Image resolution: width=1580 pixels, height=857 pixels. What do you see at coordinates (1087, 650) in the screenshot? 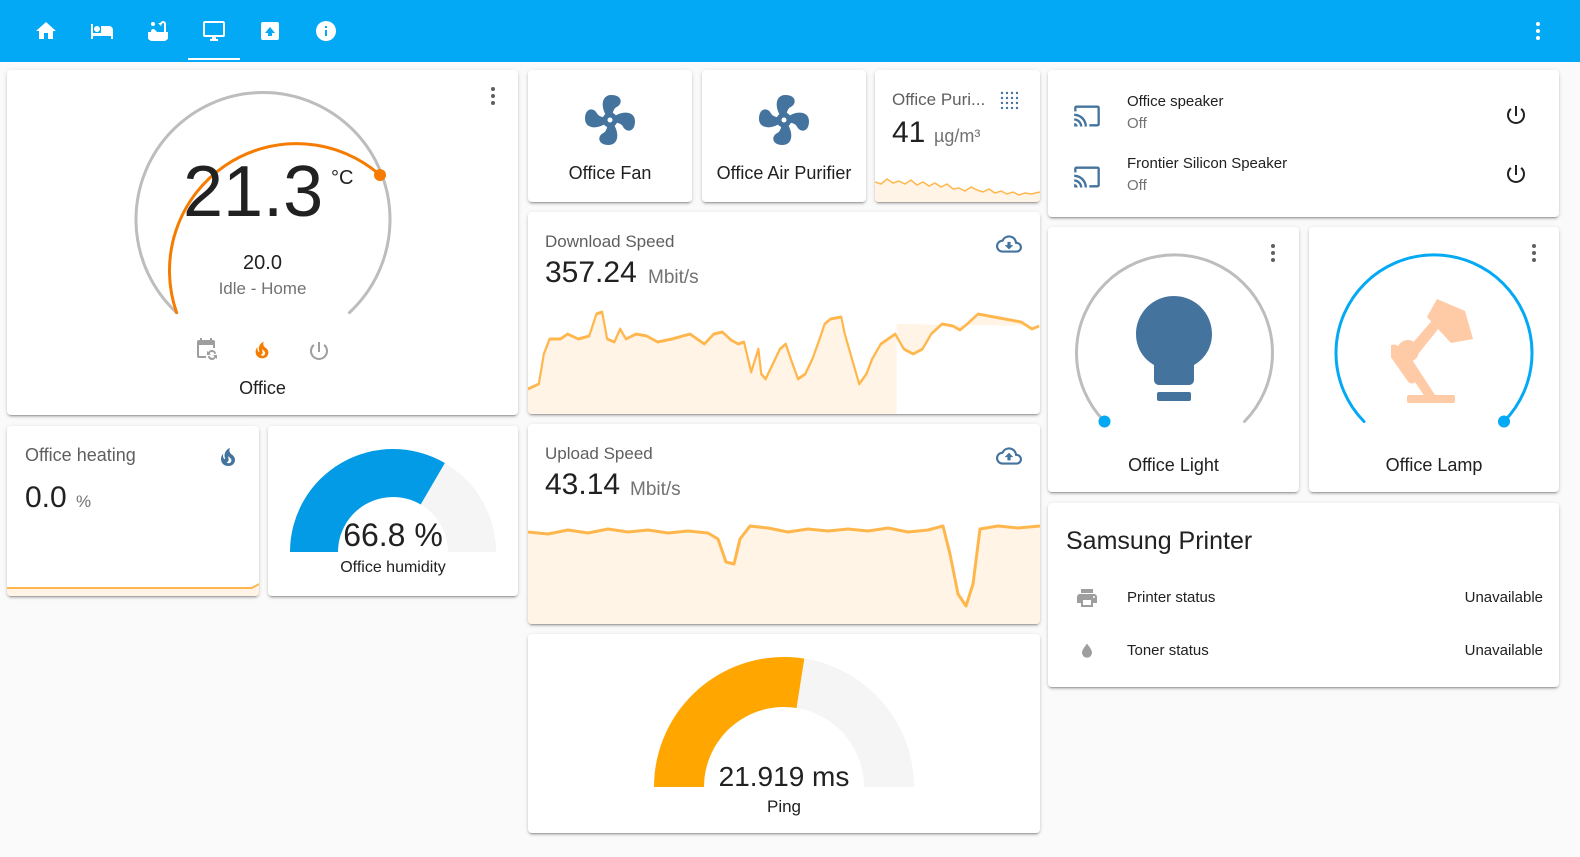
I see `water-icon` at bounding box center [1087, 650].